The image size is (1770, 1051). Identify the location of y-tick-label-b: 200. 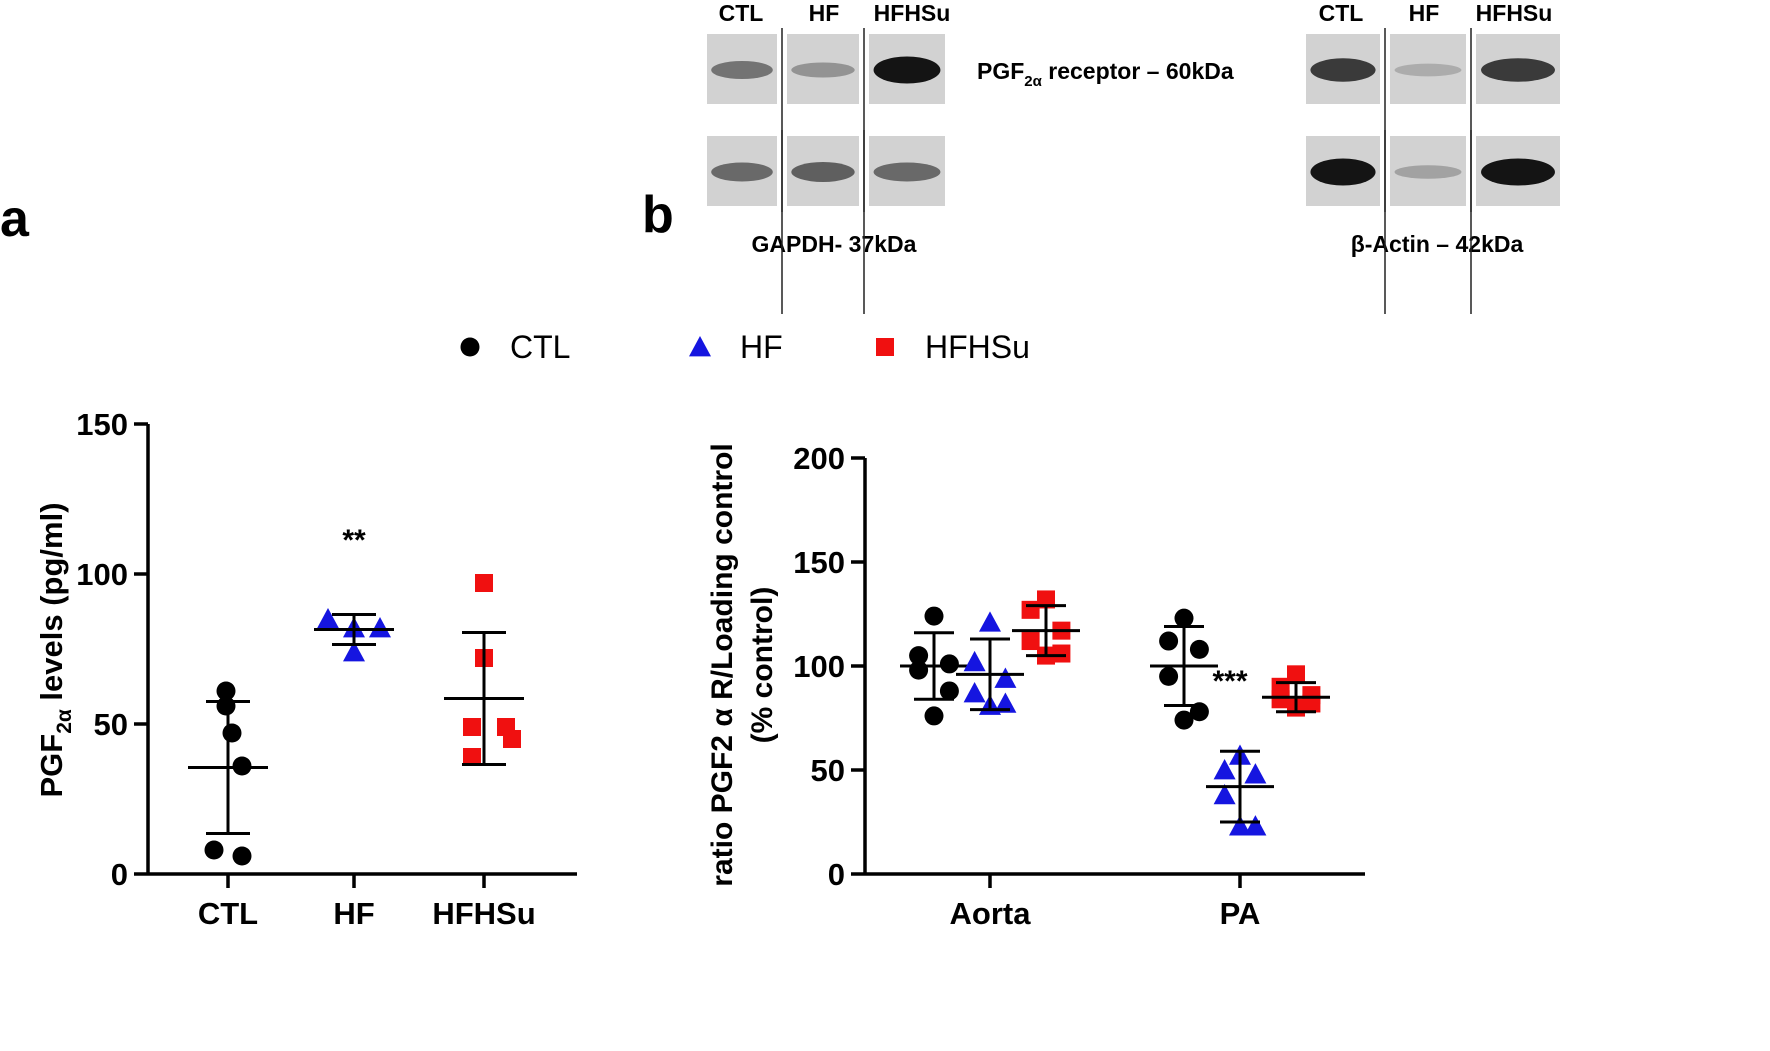
(819, 458).